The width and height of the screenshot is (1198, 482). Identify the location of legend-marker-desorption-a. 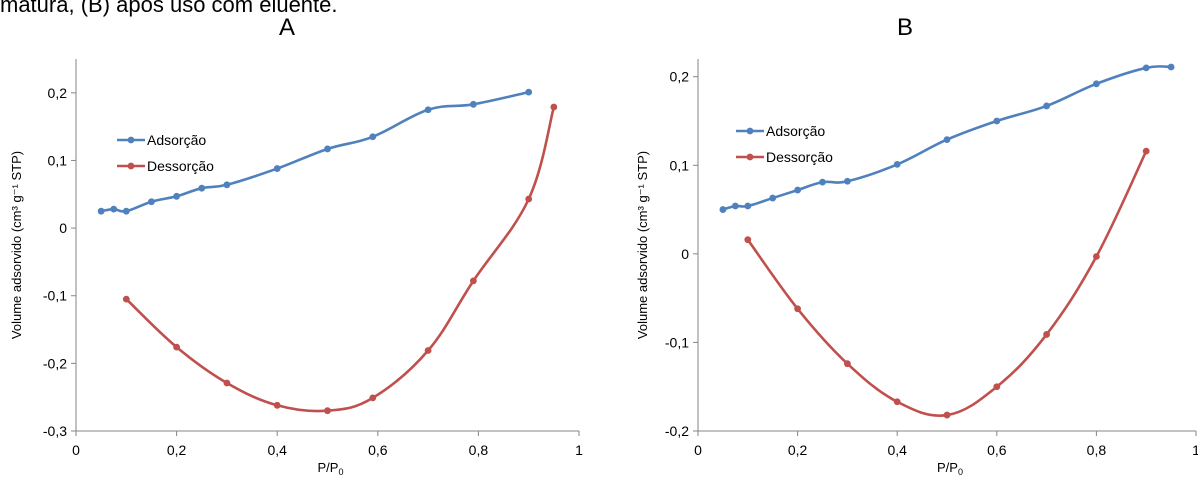
(131, 166).